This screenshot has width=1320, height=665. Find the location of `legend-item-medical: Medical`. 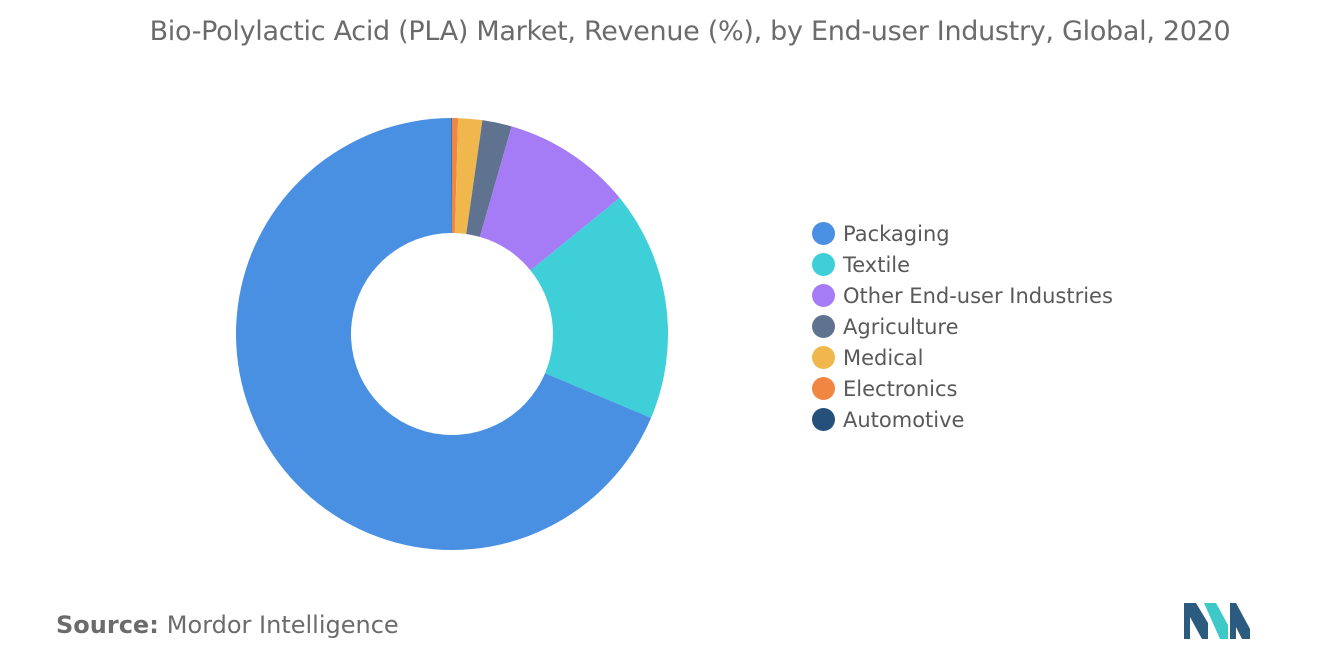

legend-item-medical: Medical is located at coordinates (962, 357).